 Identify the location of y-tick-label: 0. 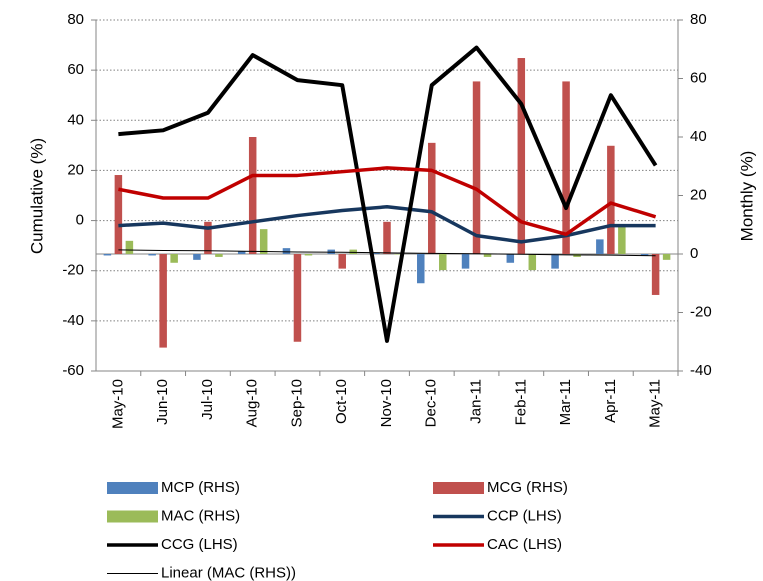
(80, 220).